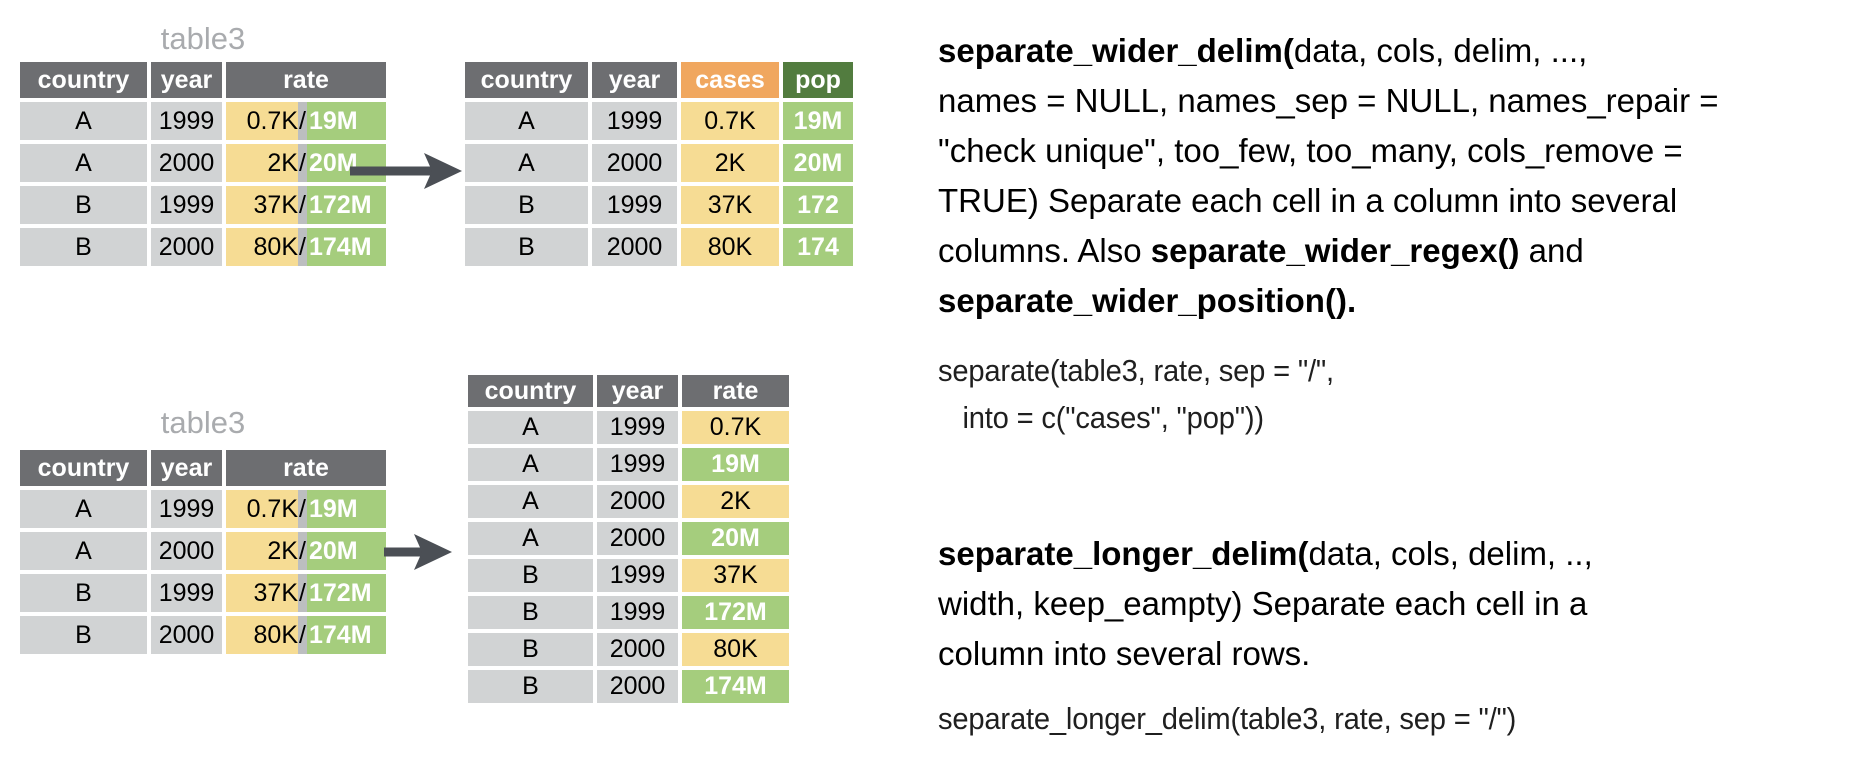 This screenshot has width=1852, height=772. I want to click on description-text: columns. Also, so click(1044, 250).